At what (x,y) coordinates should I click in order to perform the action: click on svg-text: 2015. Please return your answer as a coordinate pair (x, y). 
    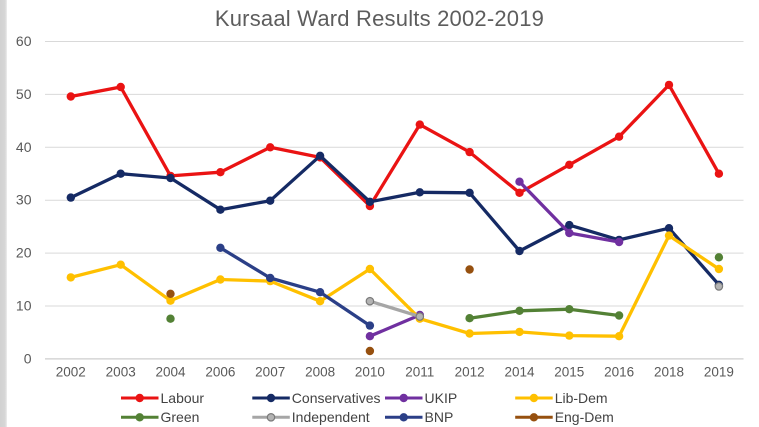
    Looking at the image, I should click on (569, 372).